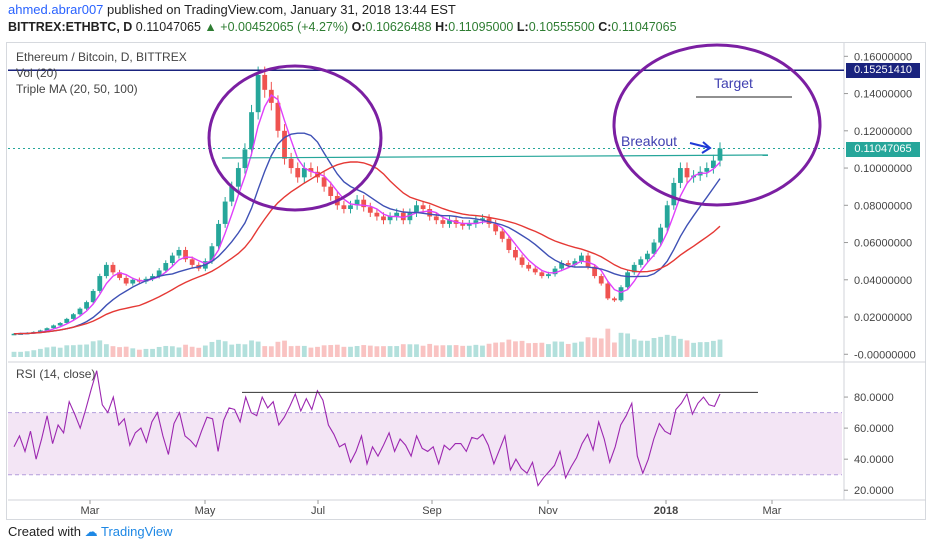 This screenshot has height=550, width=932. Describe the element at coordinates (77, 89) in the screenshot. I see `ma-label: Triple MA (20, 50, 100)` at that location.